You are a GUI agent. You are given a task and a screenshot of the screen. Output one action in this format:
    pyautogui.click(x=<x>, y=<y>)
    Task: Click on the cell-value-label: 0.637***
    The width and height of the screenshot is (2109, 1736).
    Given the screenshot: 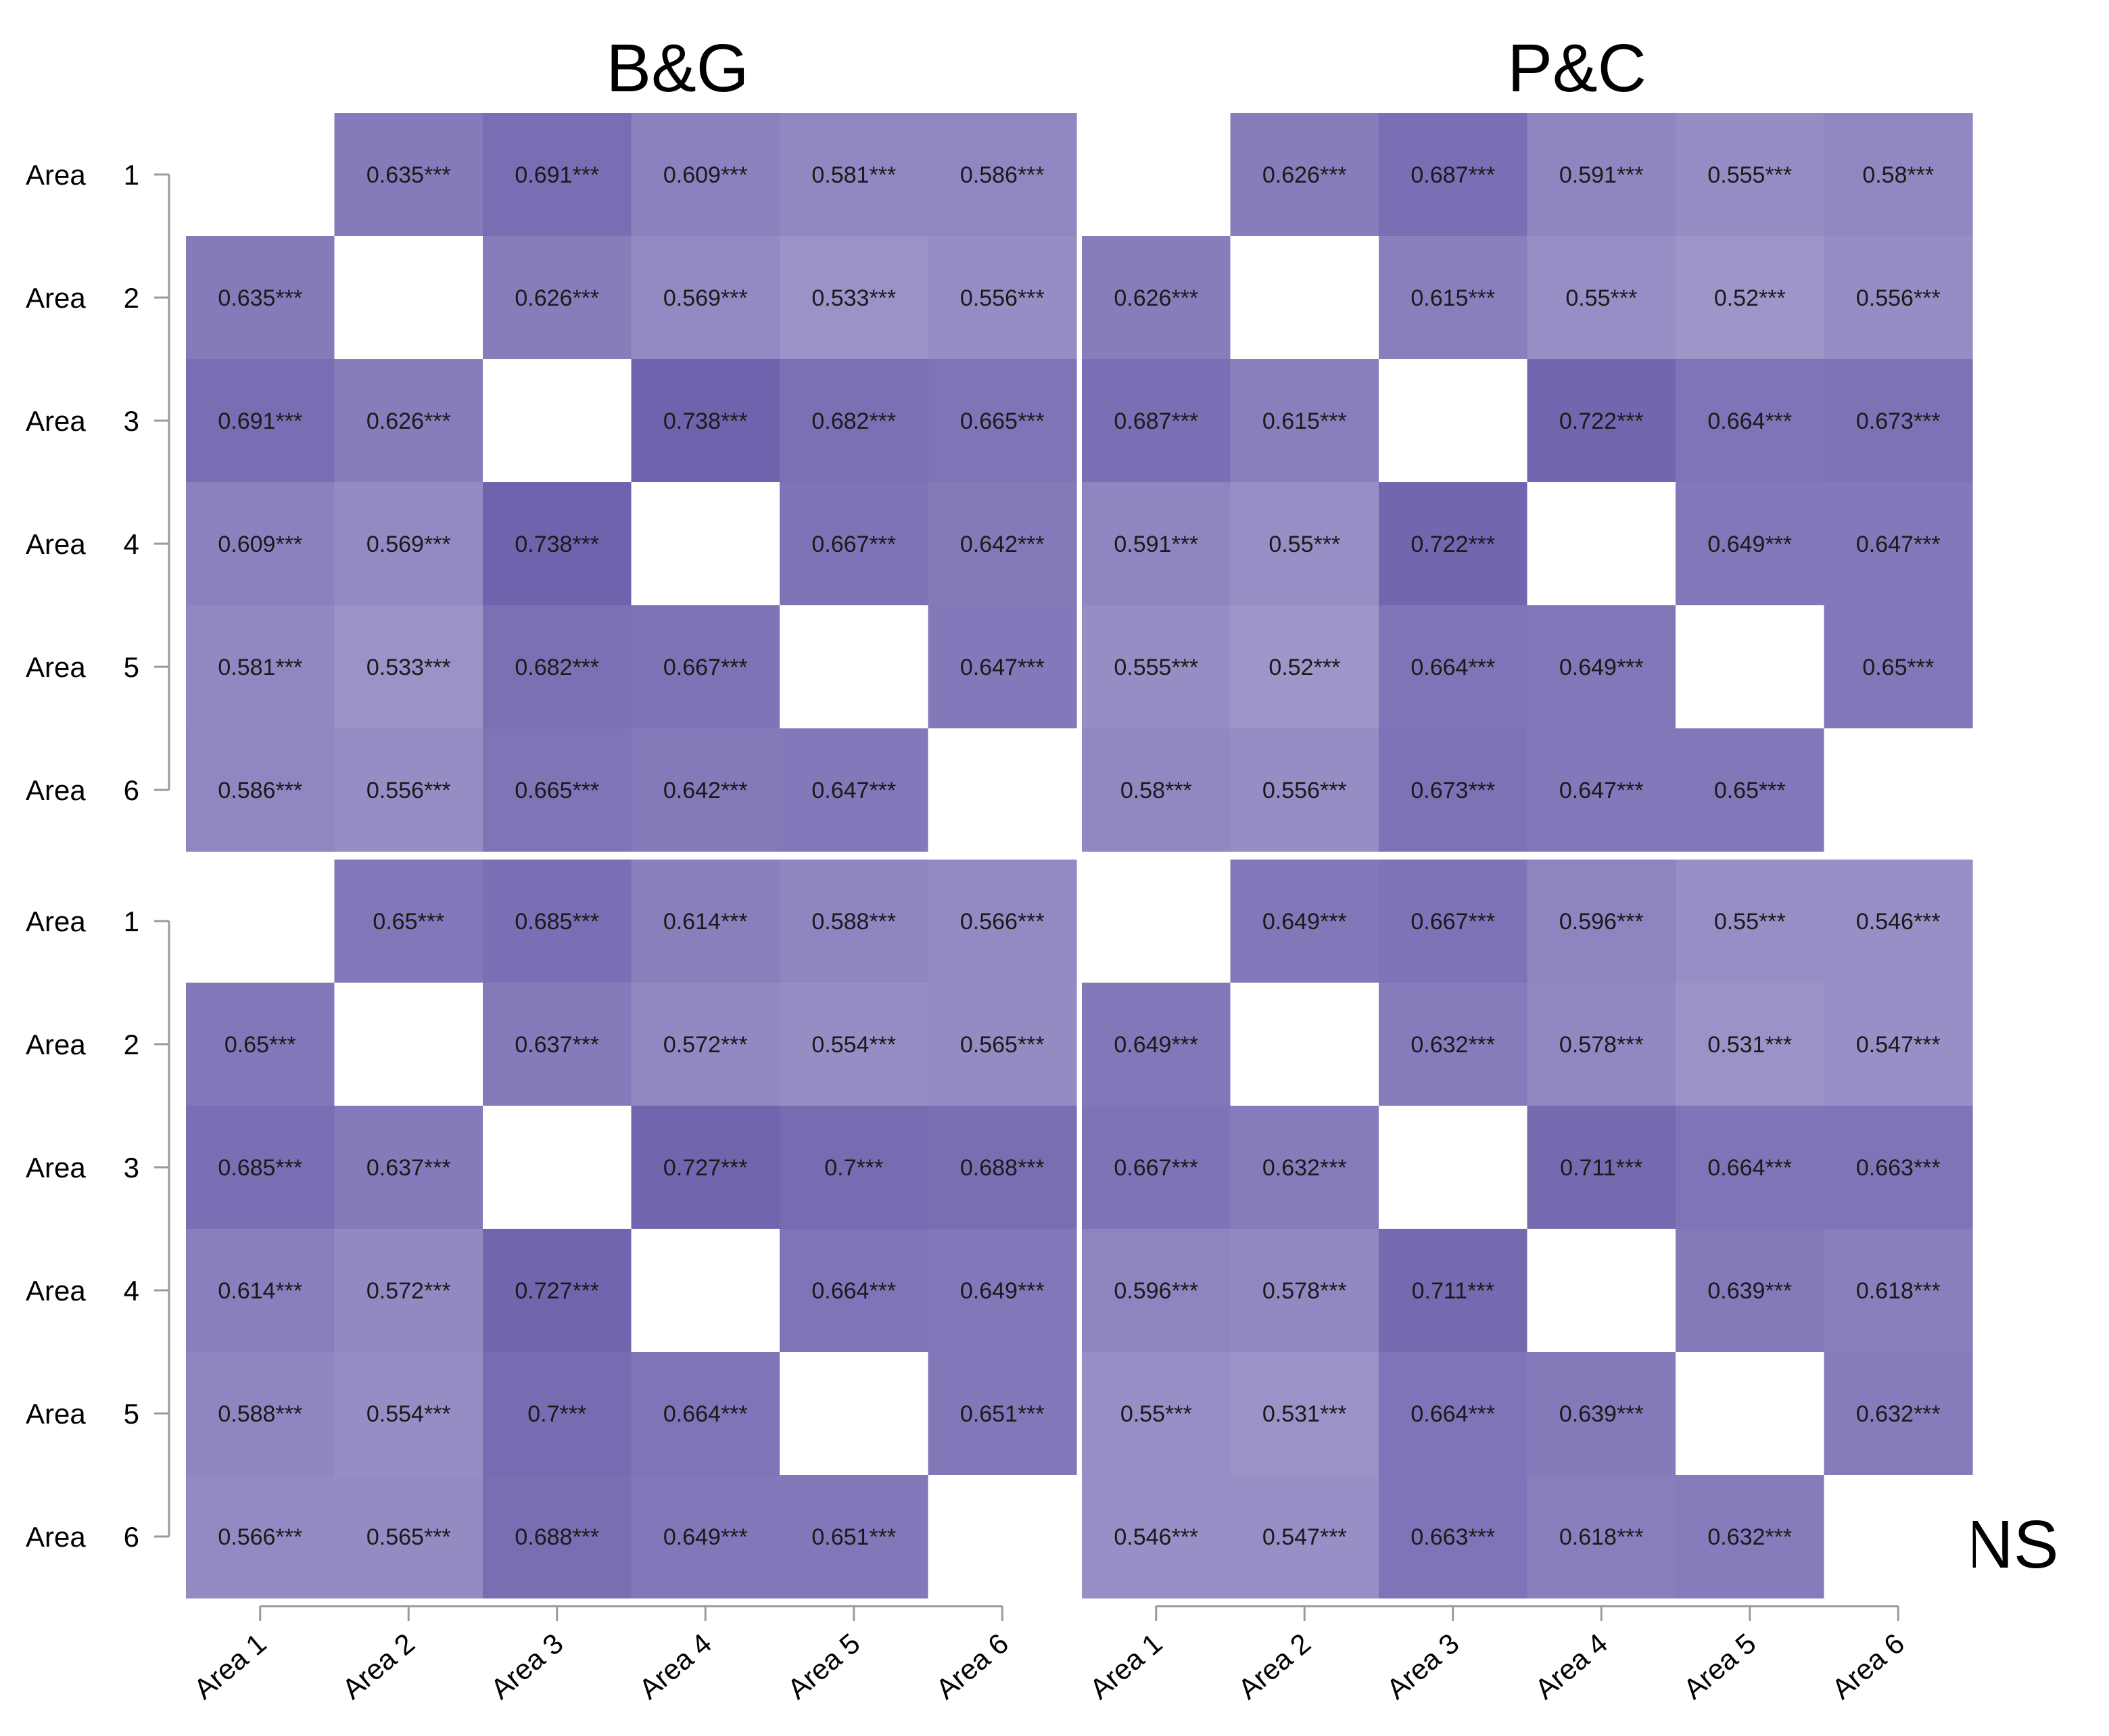 What is the action you would take?
    pyautogui.click(x=409, y=1168)
    